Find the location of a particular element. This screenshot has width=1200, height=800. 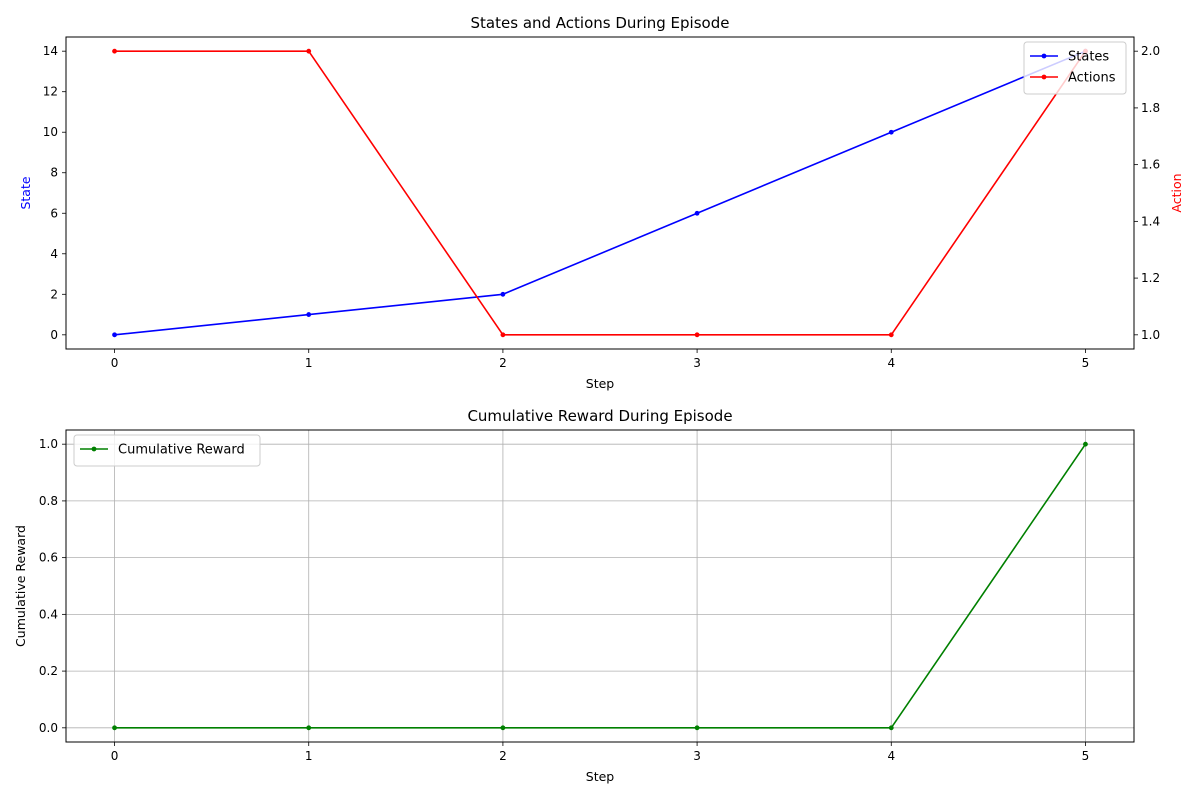

y-tick-label: 0.6 is located at coordinates (48, 558).